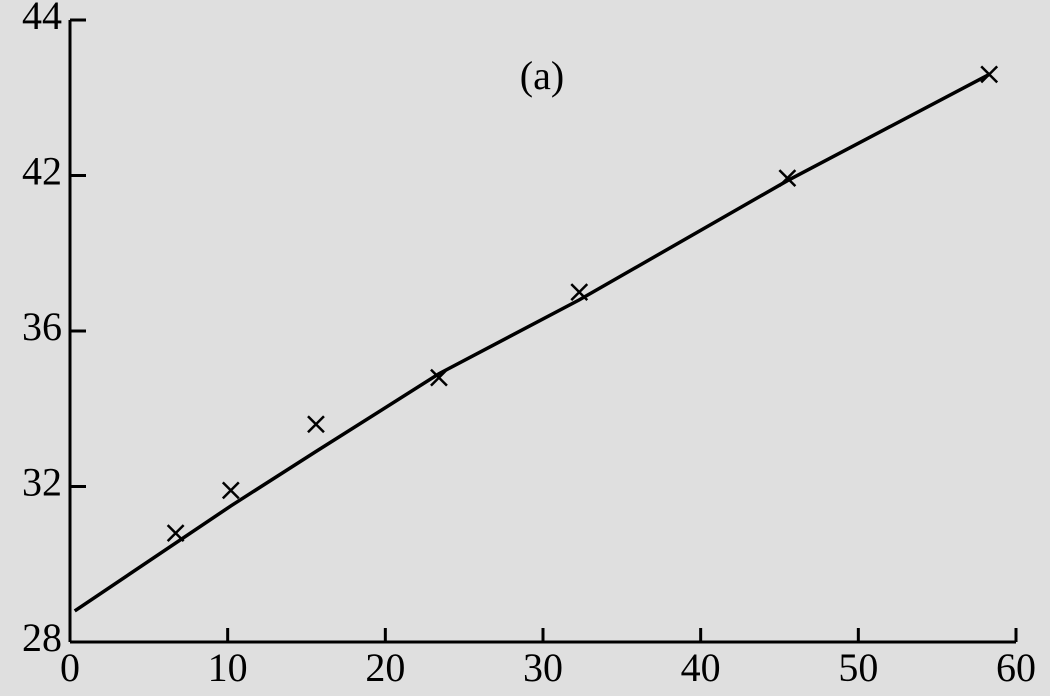  I want to click on y-tick-label: 32, so click(42, 482).